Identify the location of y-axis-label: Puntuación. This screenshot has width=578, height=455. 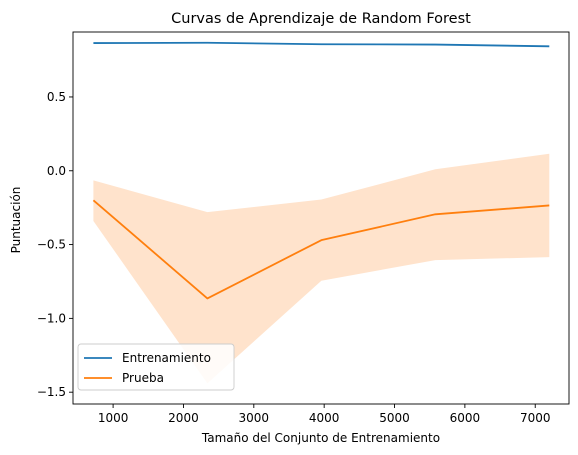
(16, 220).